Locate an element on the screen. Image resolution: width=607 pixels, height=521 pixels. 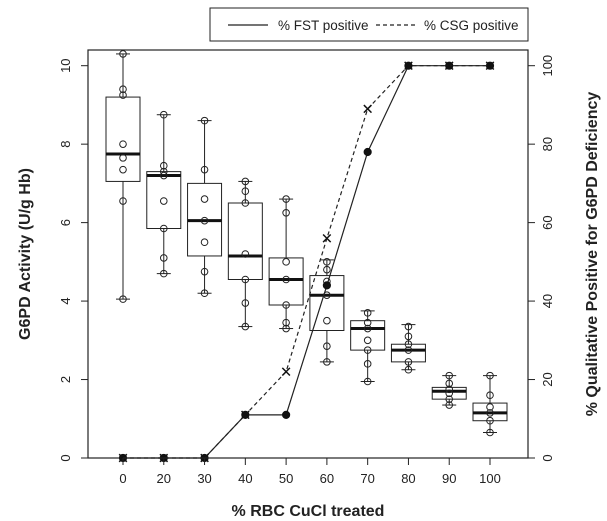
y-right-tick-label: 80 is located at coordinates (547, 144).